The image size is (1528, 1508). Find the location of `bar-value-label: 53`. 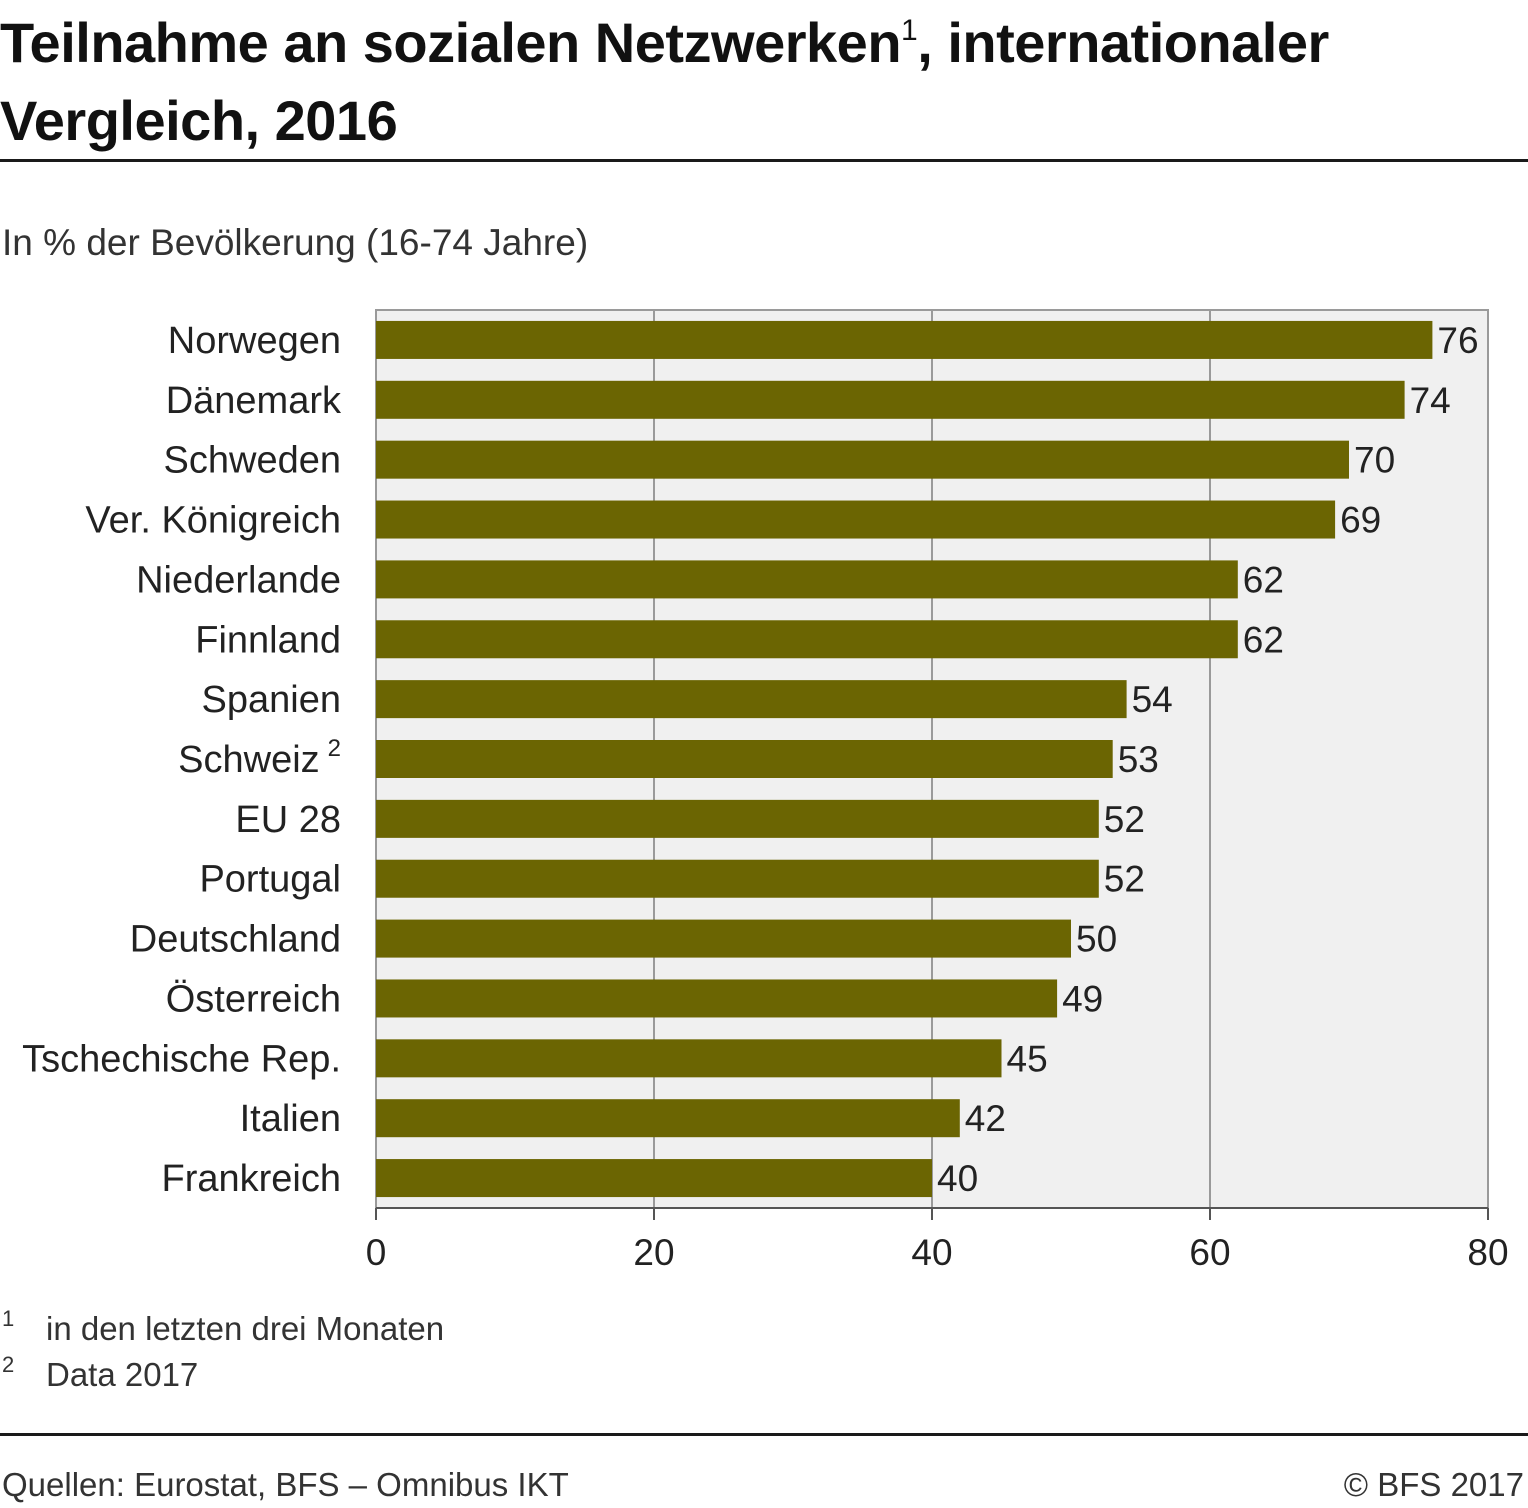

bar-value-label: 53 is located at coordinates (1138, 759).